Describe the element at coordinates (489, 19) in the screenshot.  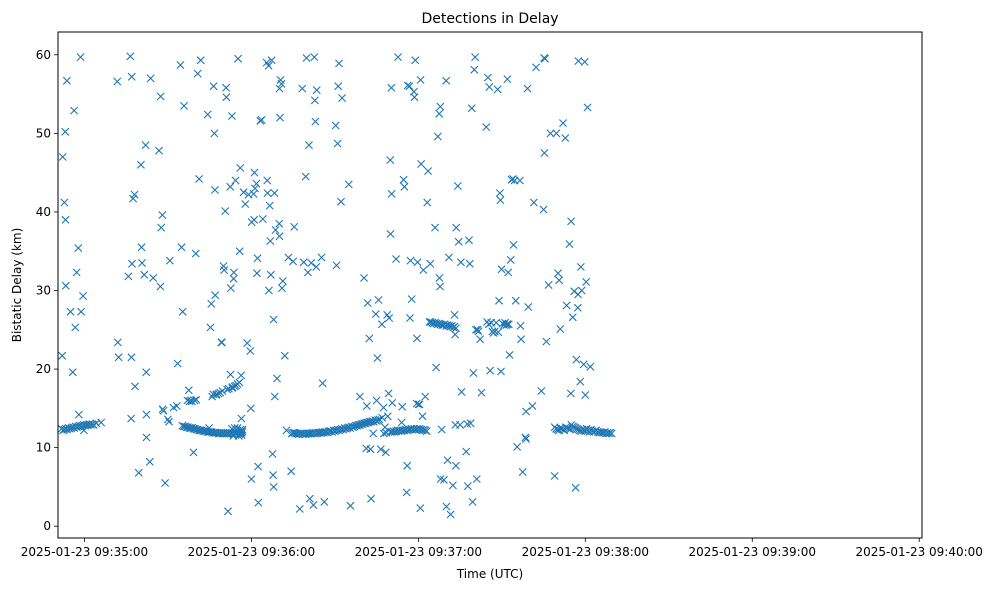
I see `chart-title: Detections in Delay` at that location.